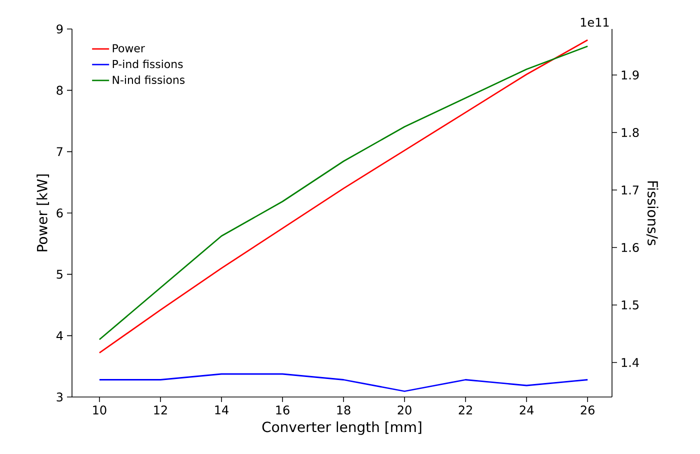 Image resolution: width=700 pixels, height=454 pixels. Describe the element at coordinates (59, 335) in the screenshot. I see `y-tick-label: 4` at that location.